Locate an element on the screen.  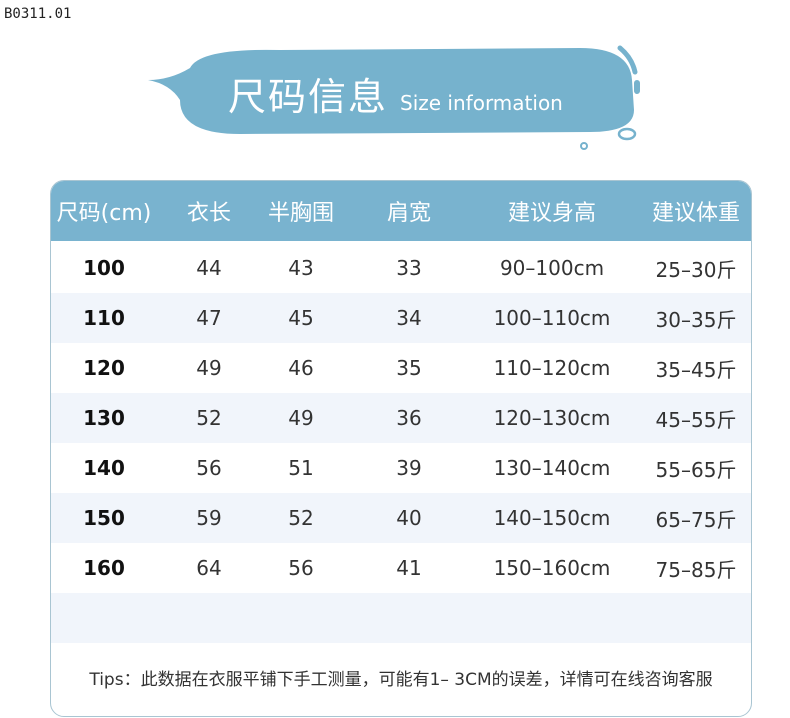
cell-weight: 65–75斤 is located at coordinates (696, 519).